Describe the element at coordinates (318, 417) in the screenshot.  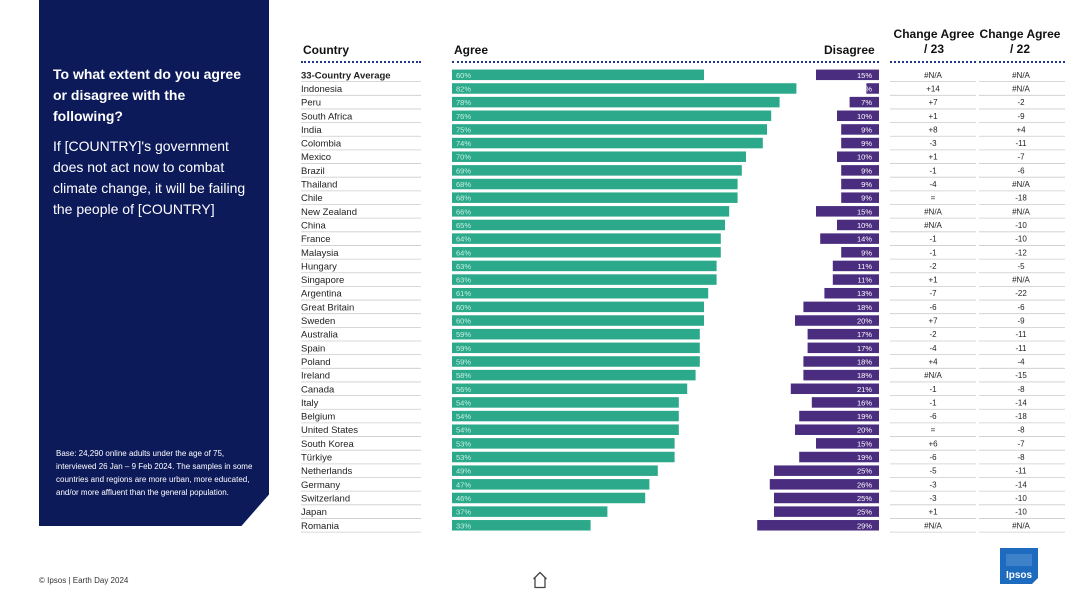
I see `country-label: Belgium` at that location.